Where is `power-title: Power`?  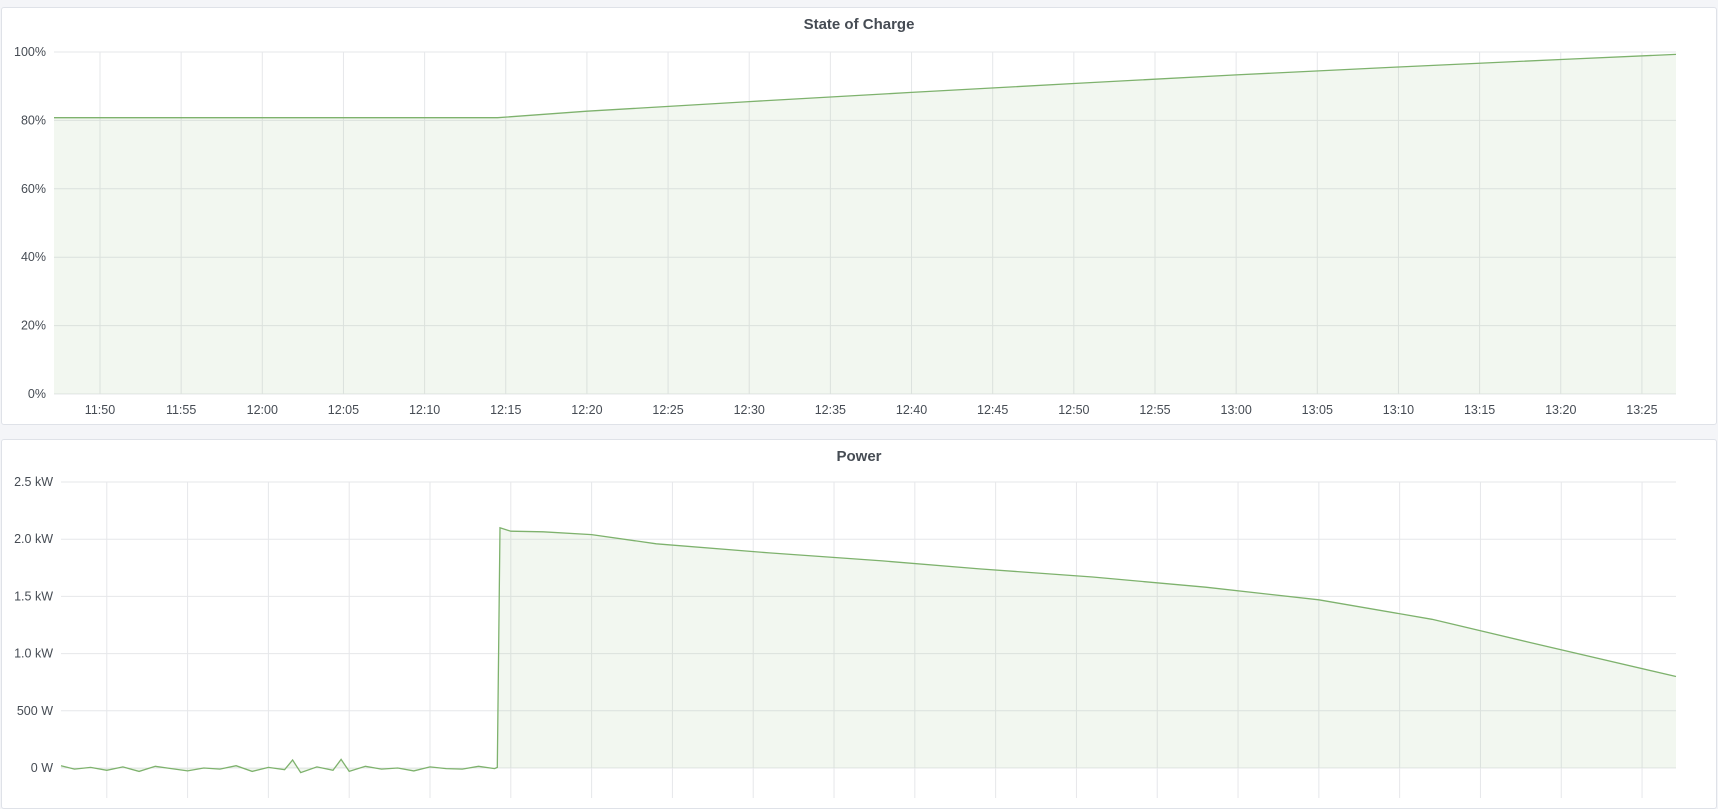
power-title: Power is located at coordinates (859, 456).